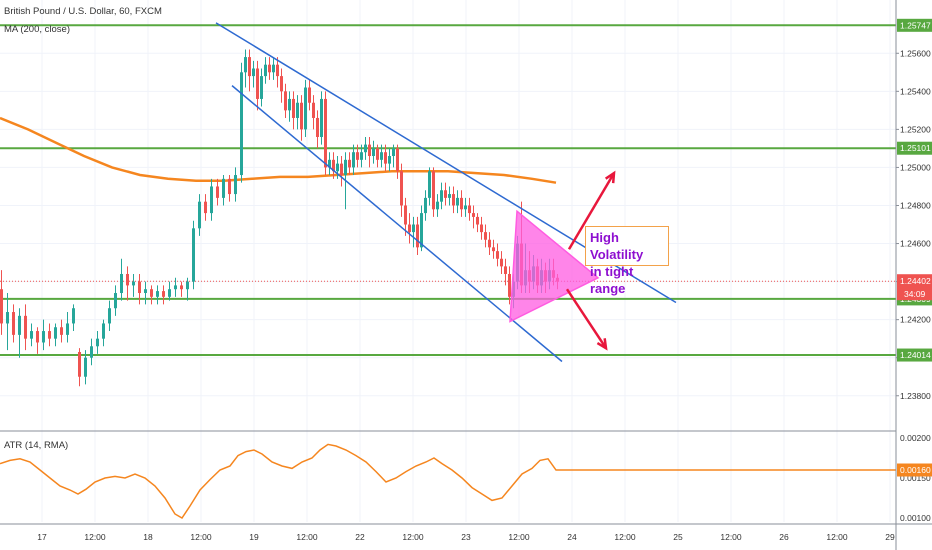  What do you see at coordinates (915, 396) in the screenshot?
I see `y-tick-label: 1.23800` at bounding box center [915, 396].